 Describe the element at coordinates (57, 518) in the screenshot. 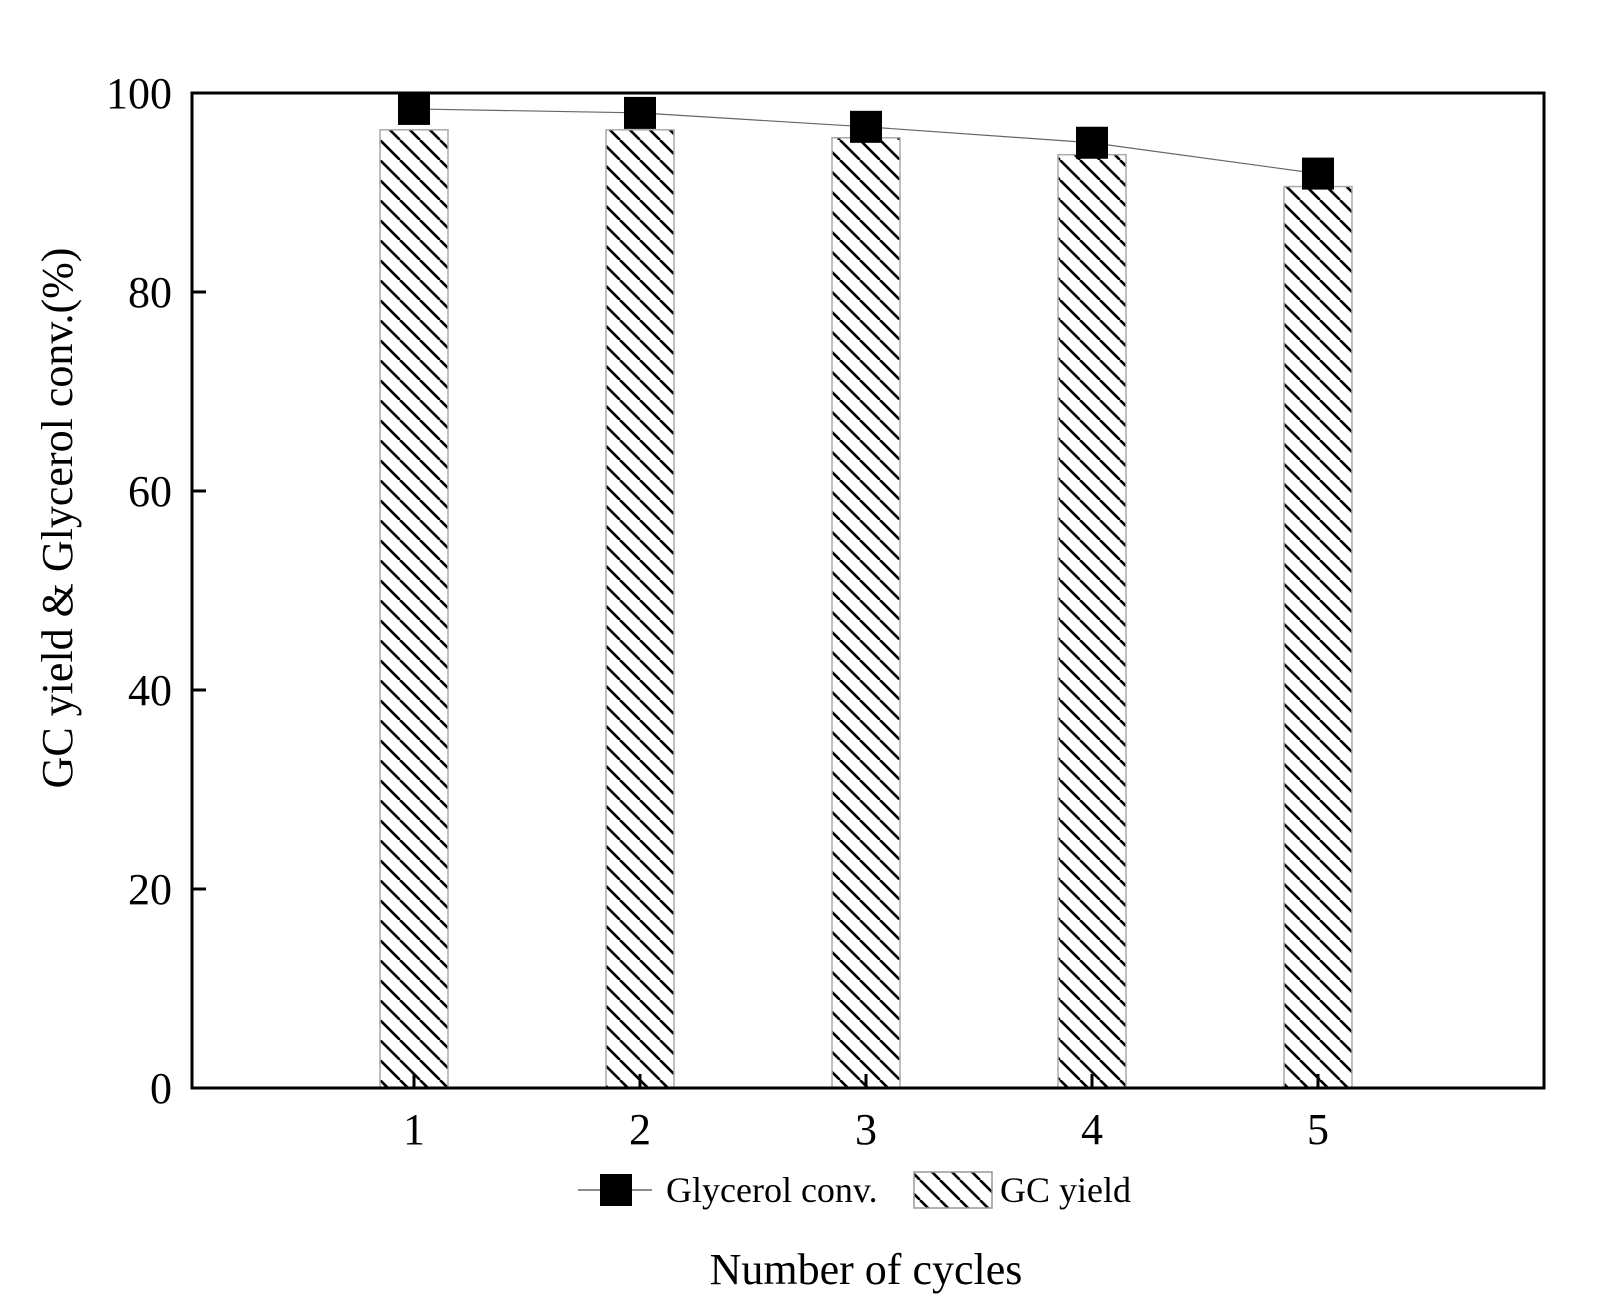

I see `y-axis-label: GC yield & Glycerol conv.(%)` at that location.